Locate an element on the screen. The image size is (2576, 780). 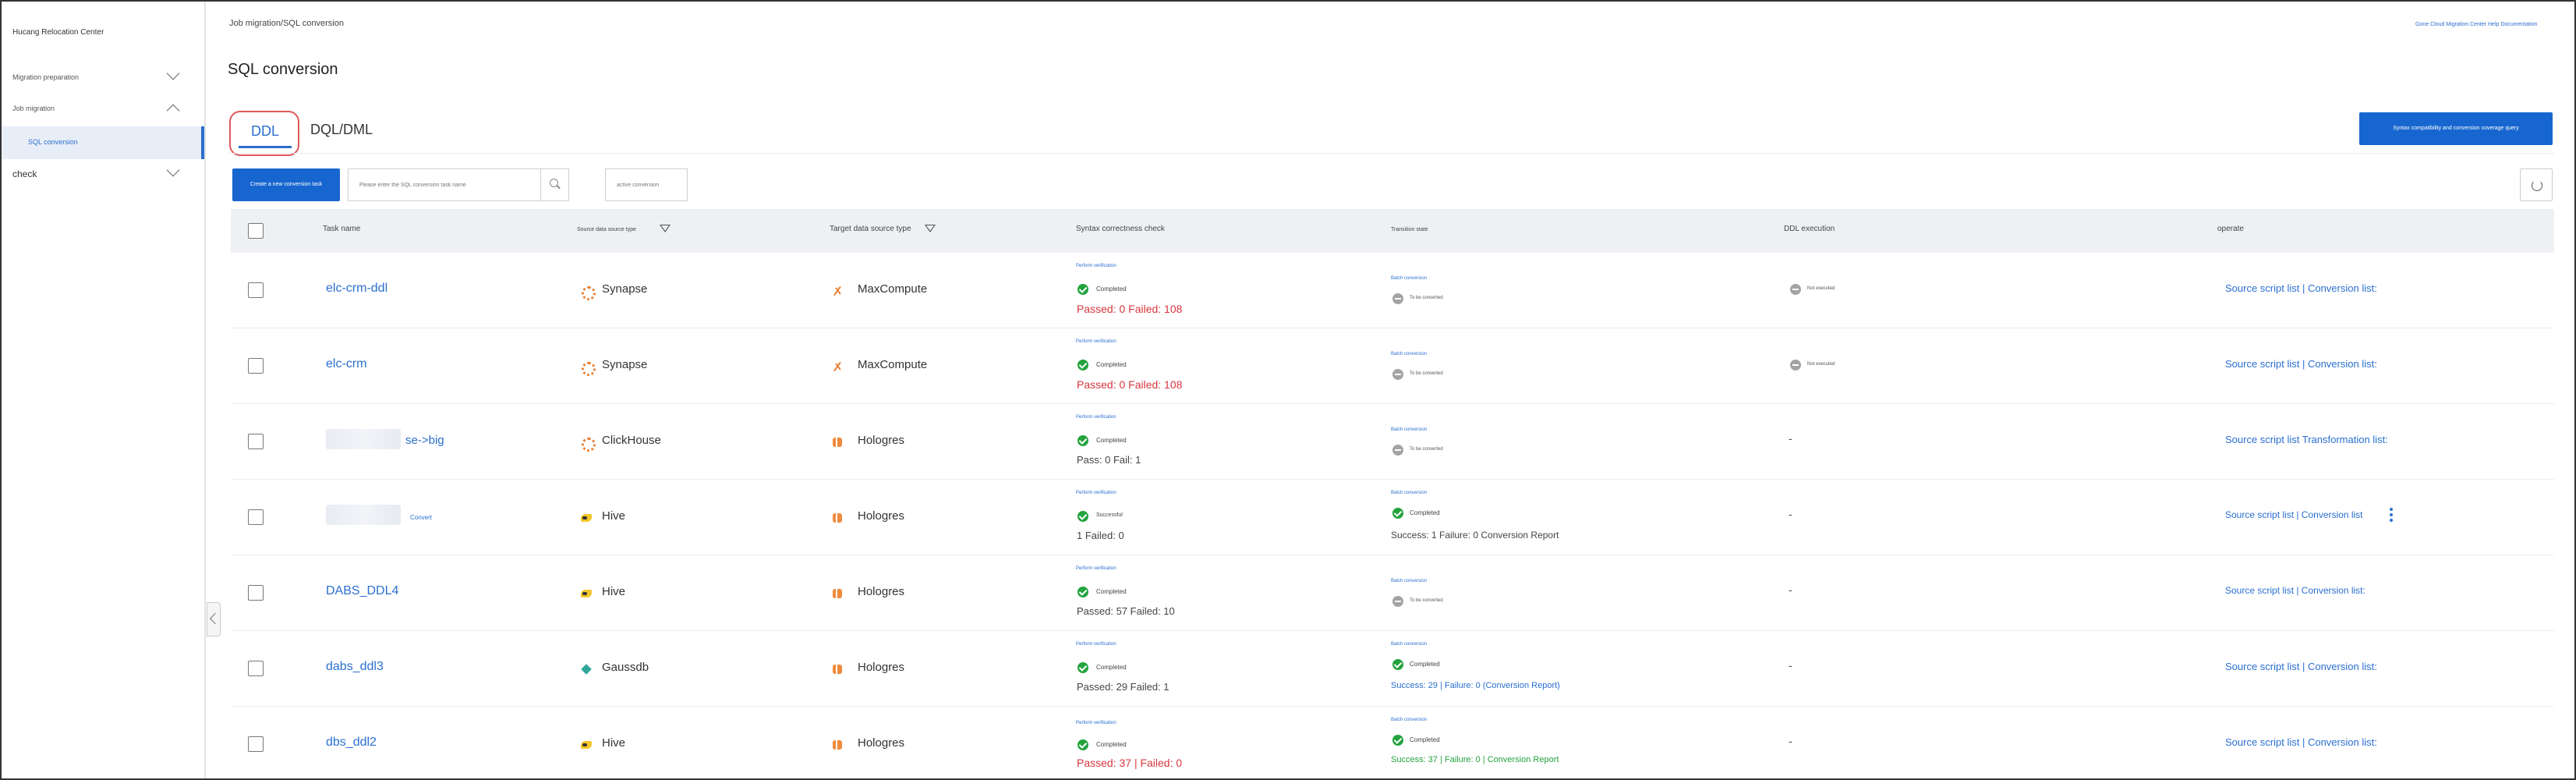
target-type: MaxCompute is located at coordinates (893, 289).